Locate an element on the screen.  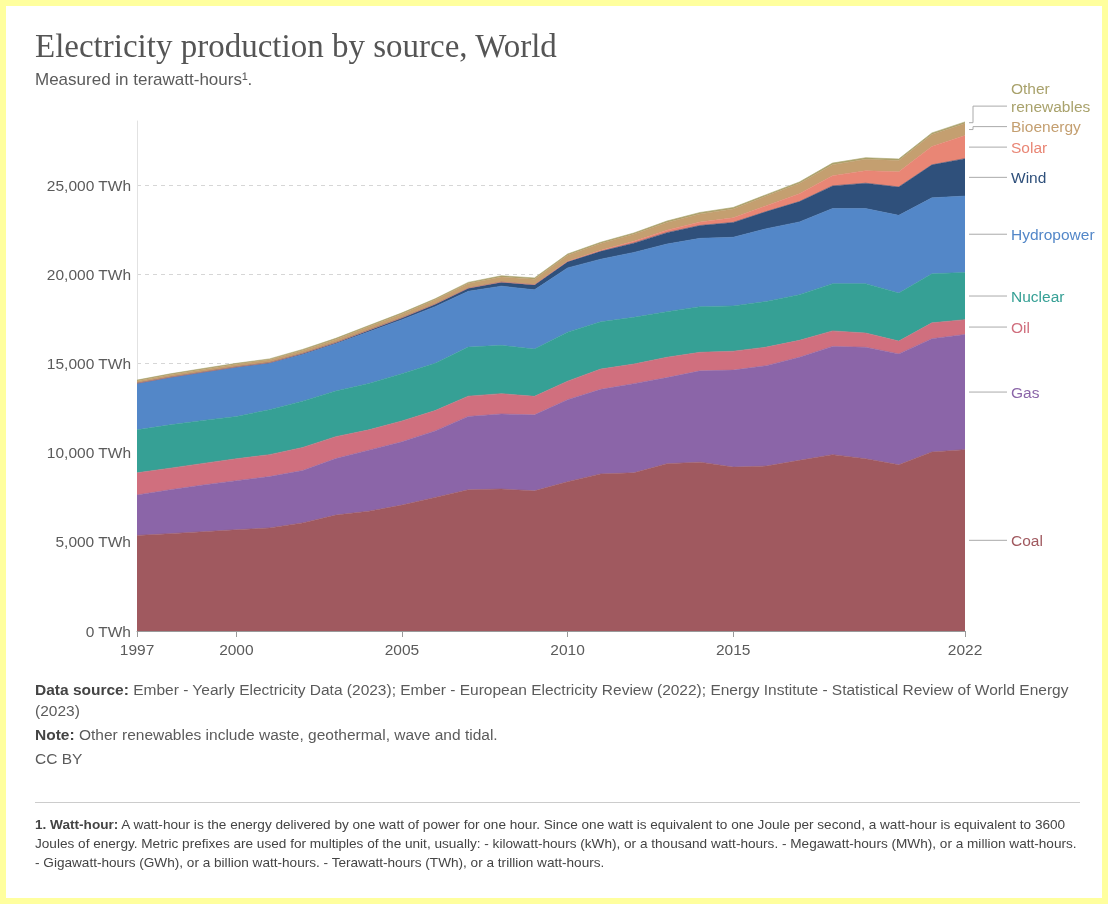
text: Other renewables is located at coordinates (1051, 97).